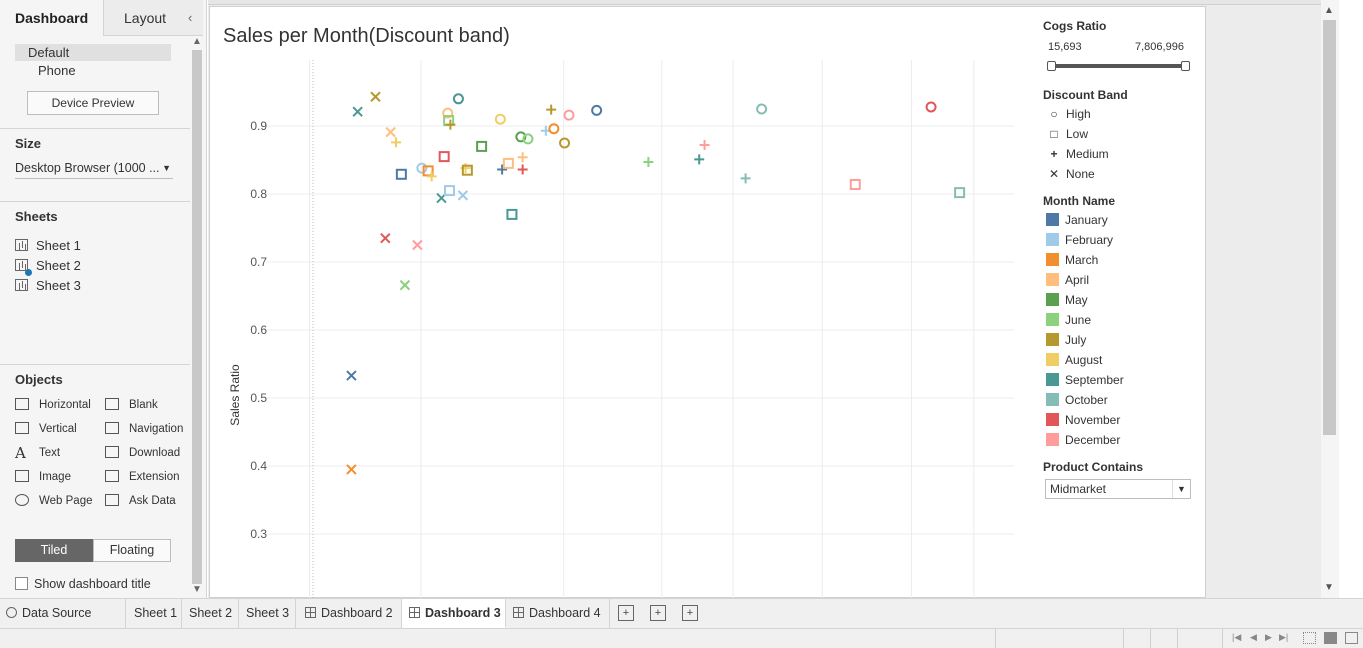  Describe the element at coordinates (144, 429) in the screenshot. I see `object-navigation: Navigation` at that location.